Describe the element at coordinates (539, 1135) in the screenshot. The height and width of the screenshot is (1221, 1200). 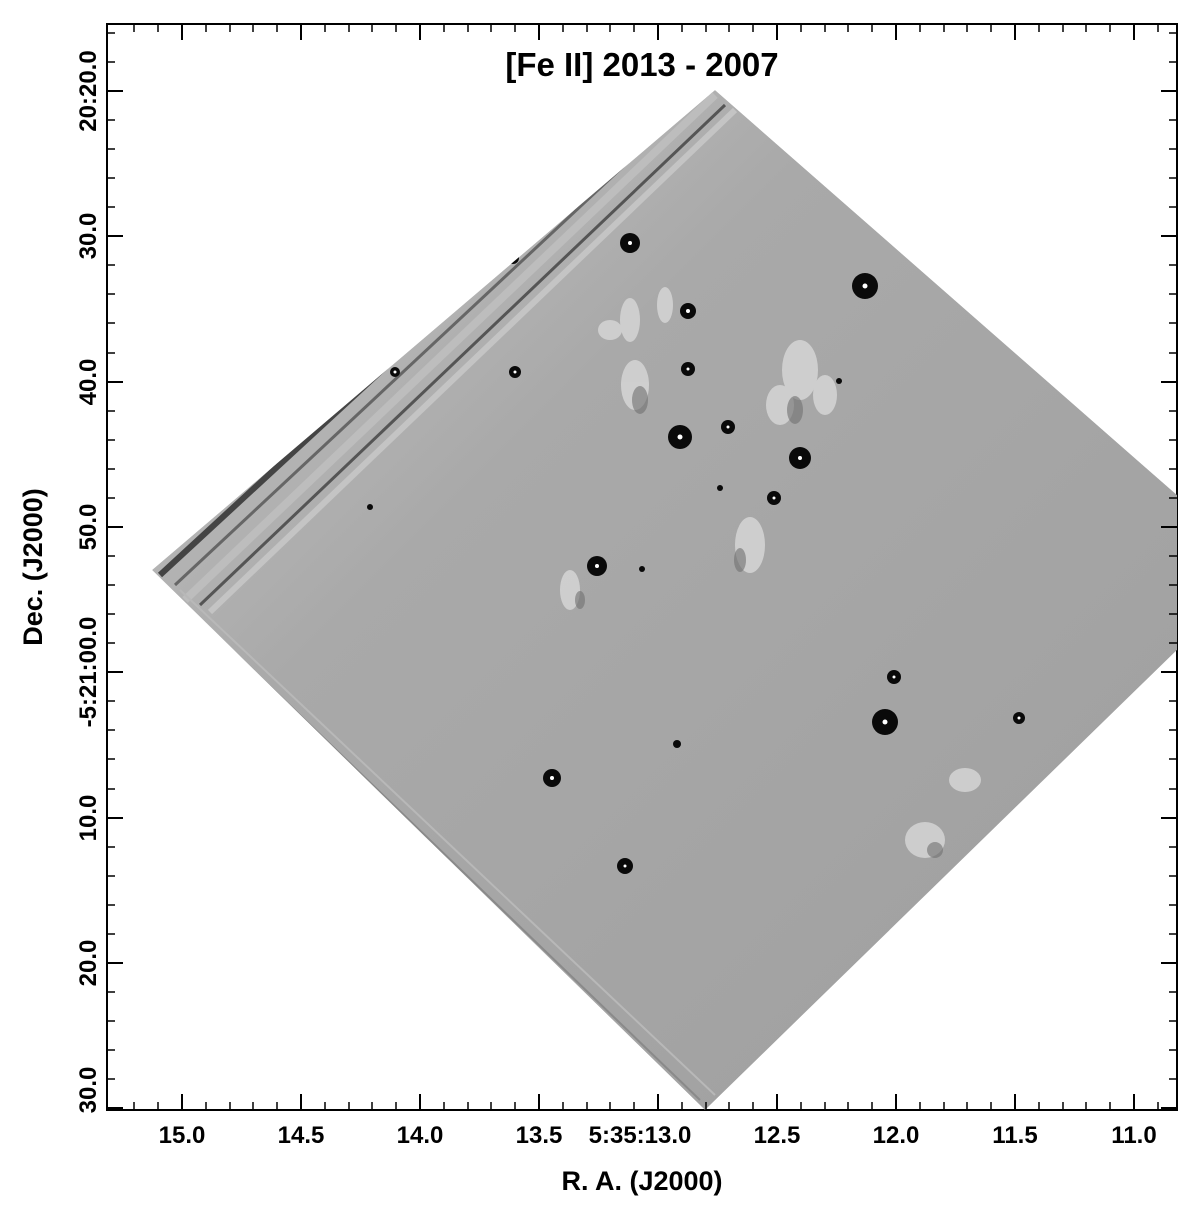
I see `x-tick-label: 13.5` at that location.